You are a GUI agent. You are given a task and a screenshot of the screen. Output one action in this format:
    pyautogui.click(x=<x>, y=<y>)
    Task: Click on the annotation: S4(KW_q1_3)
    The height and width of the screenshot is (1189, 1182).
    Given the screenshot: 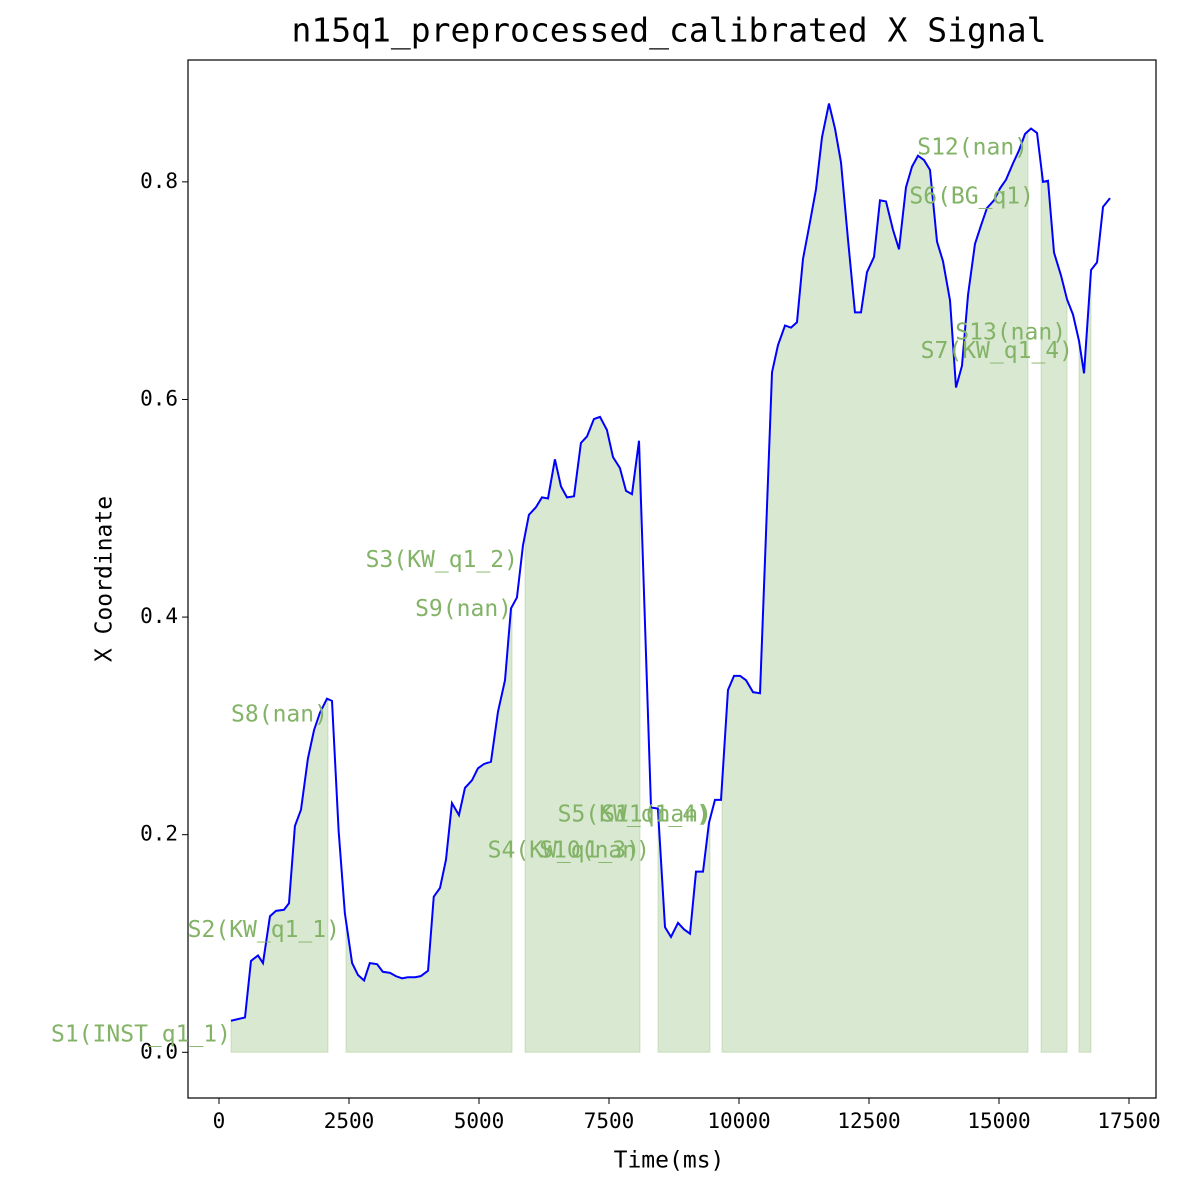 What is the action you would take?
    pyautogui.click(x=564, y=851)
    